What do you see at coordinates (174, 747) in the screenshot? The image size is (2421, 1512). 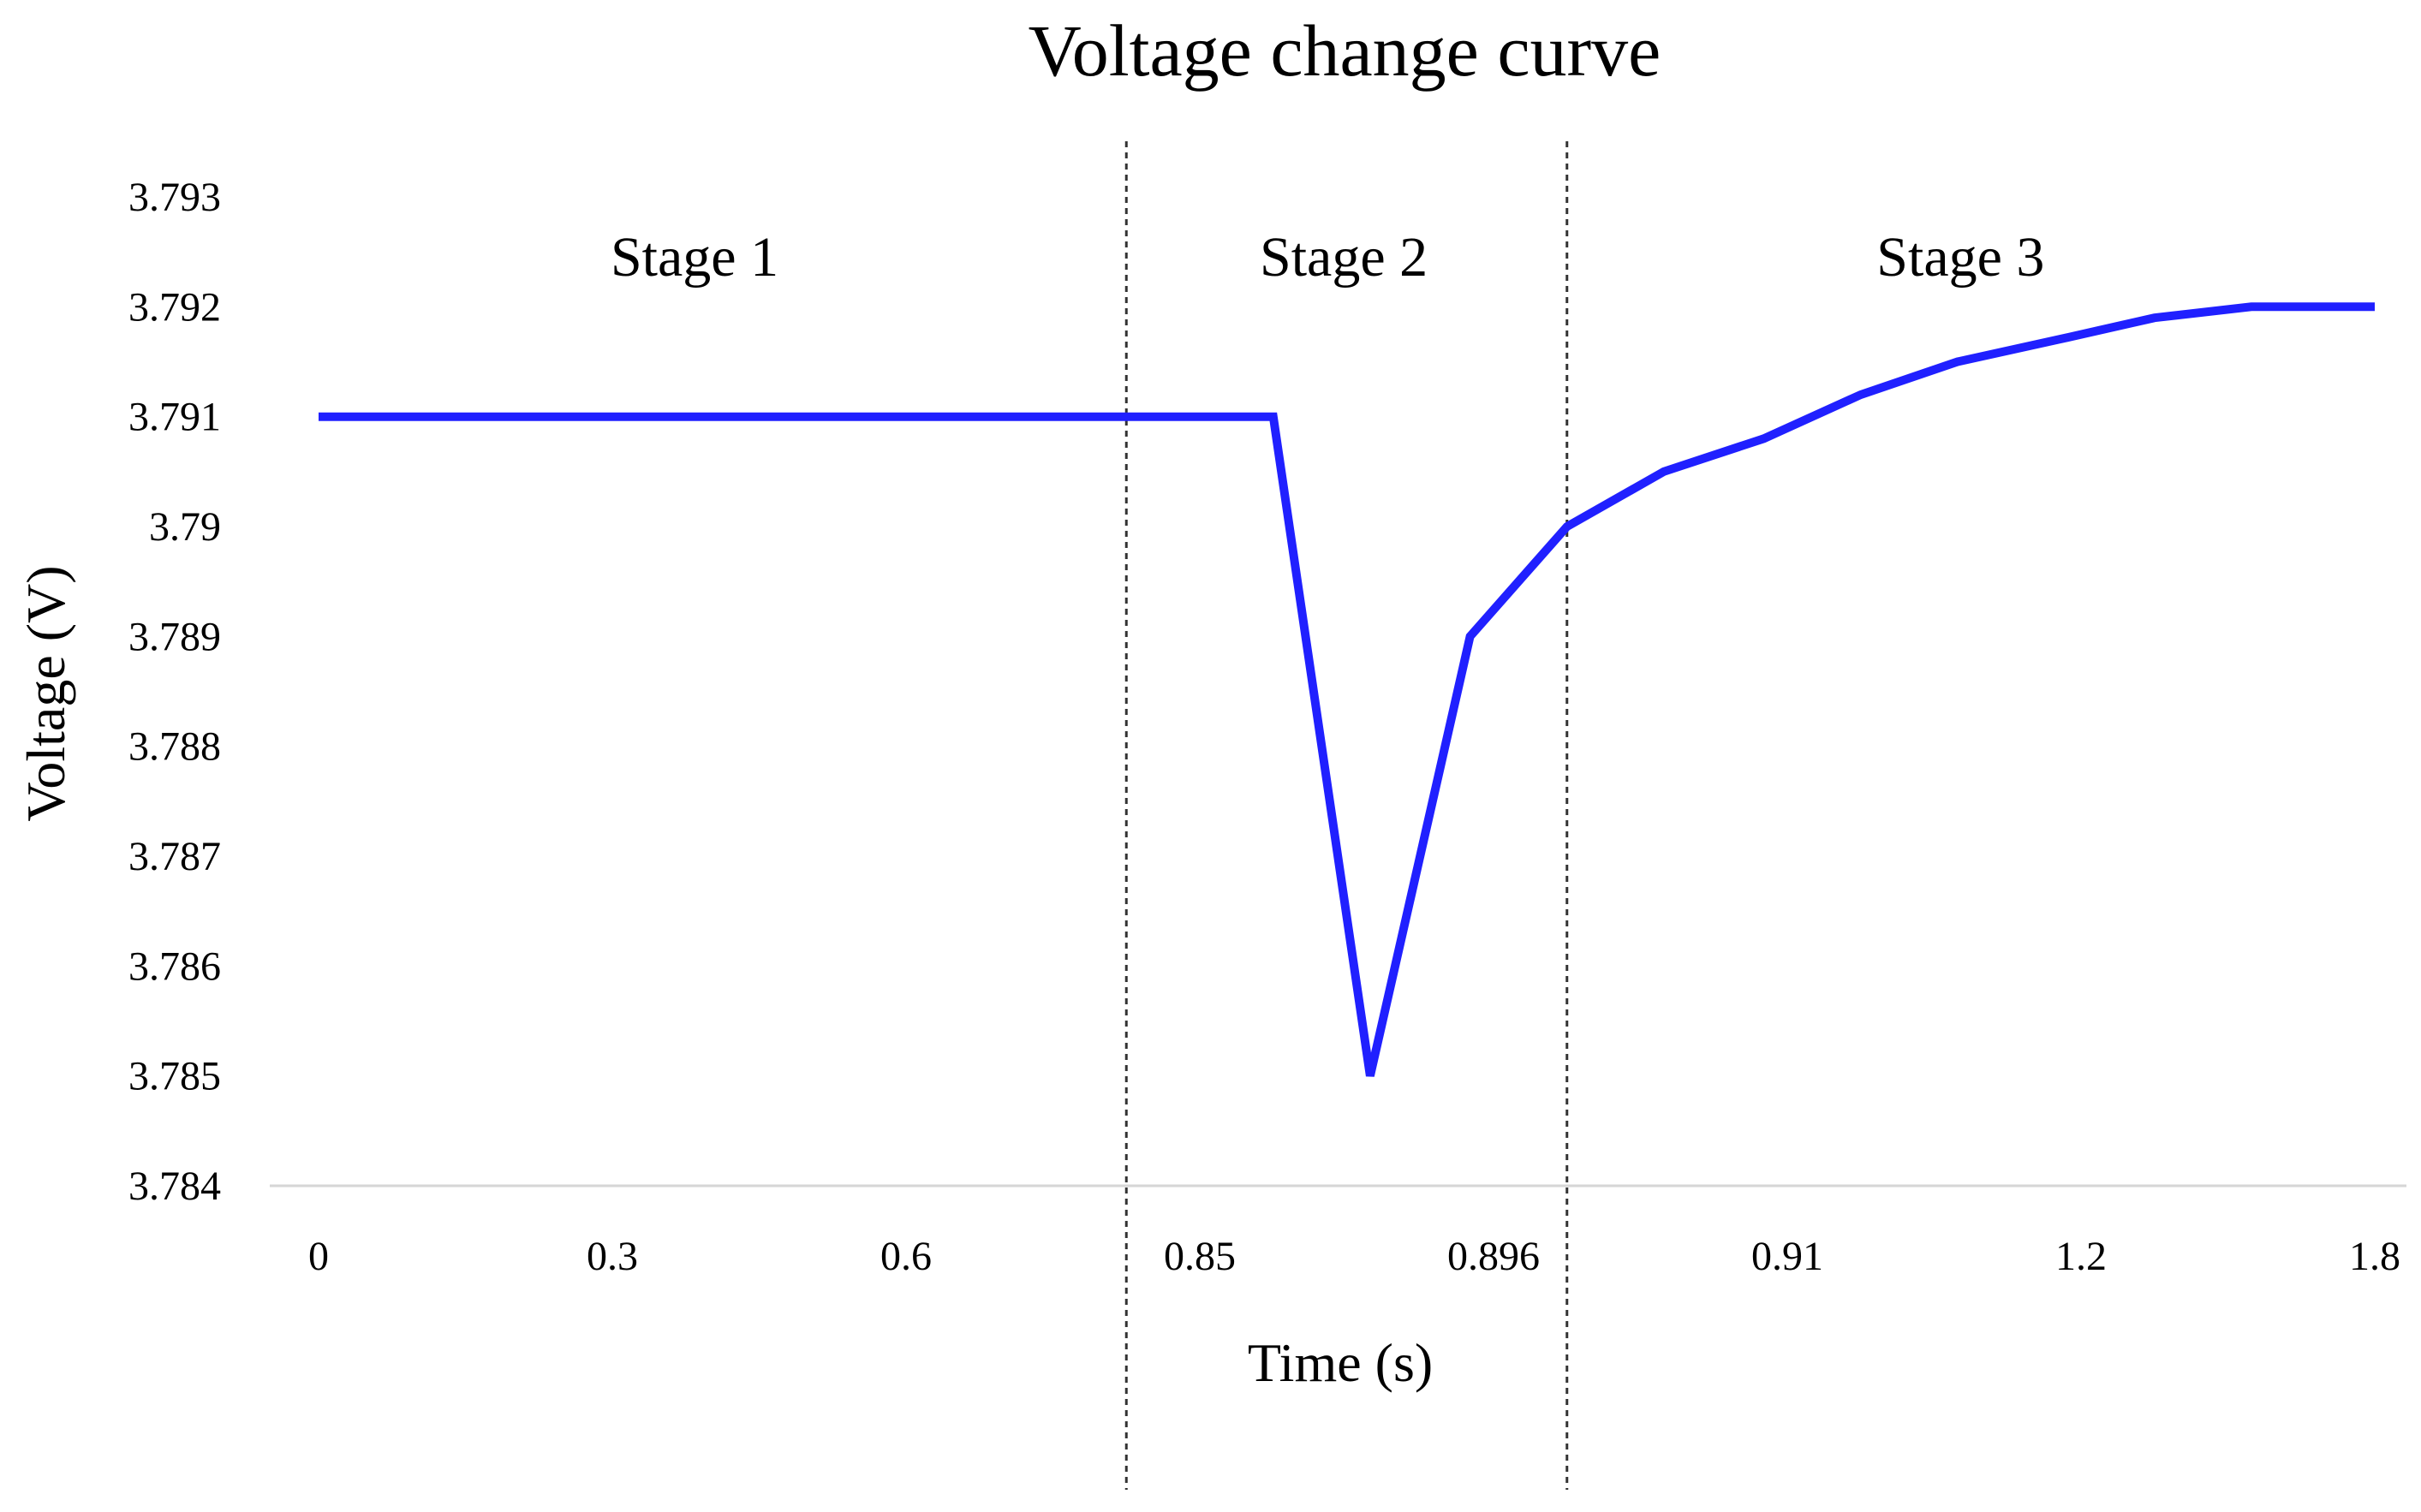 I see `y-tick-label: 3.788` at bounding box center [174, 747].